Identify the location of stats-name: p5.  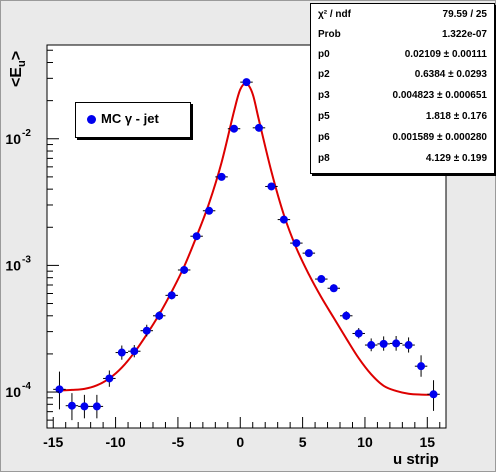
(324, 116).